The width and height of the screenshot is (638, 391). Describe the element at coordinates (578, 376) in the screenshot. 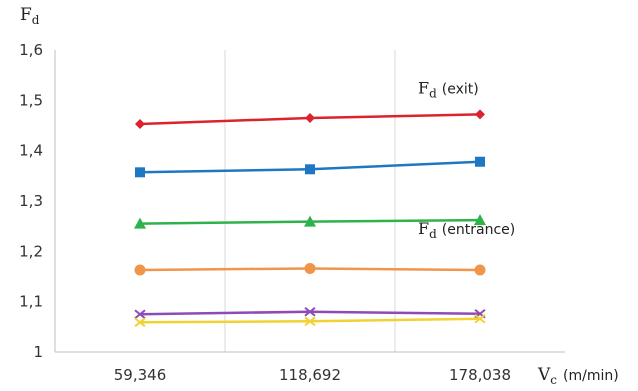

I see `x-axis-label: Vc (m/min)` at that location.